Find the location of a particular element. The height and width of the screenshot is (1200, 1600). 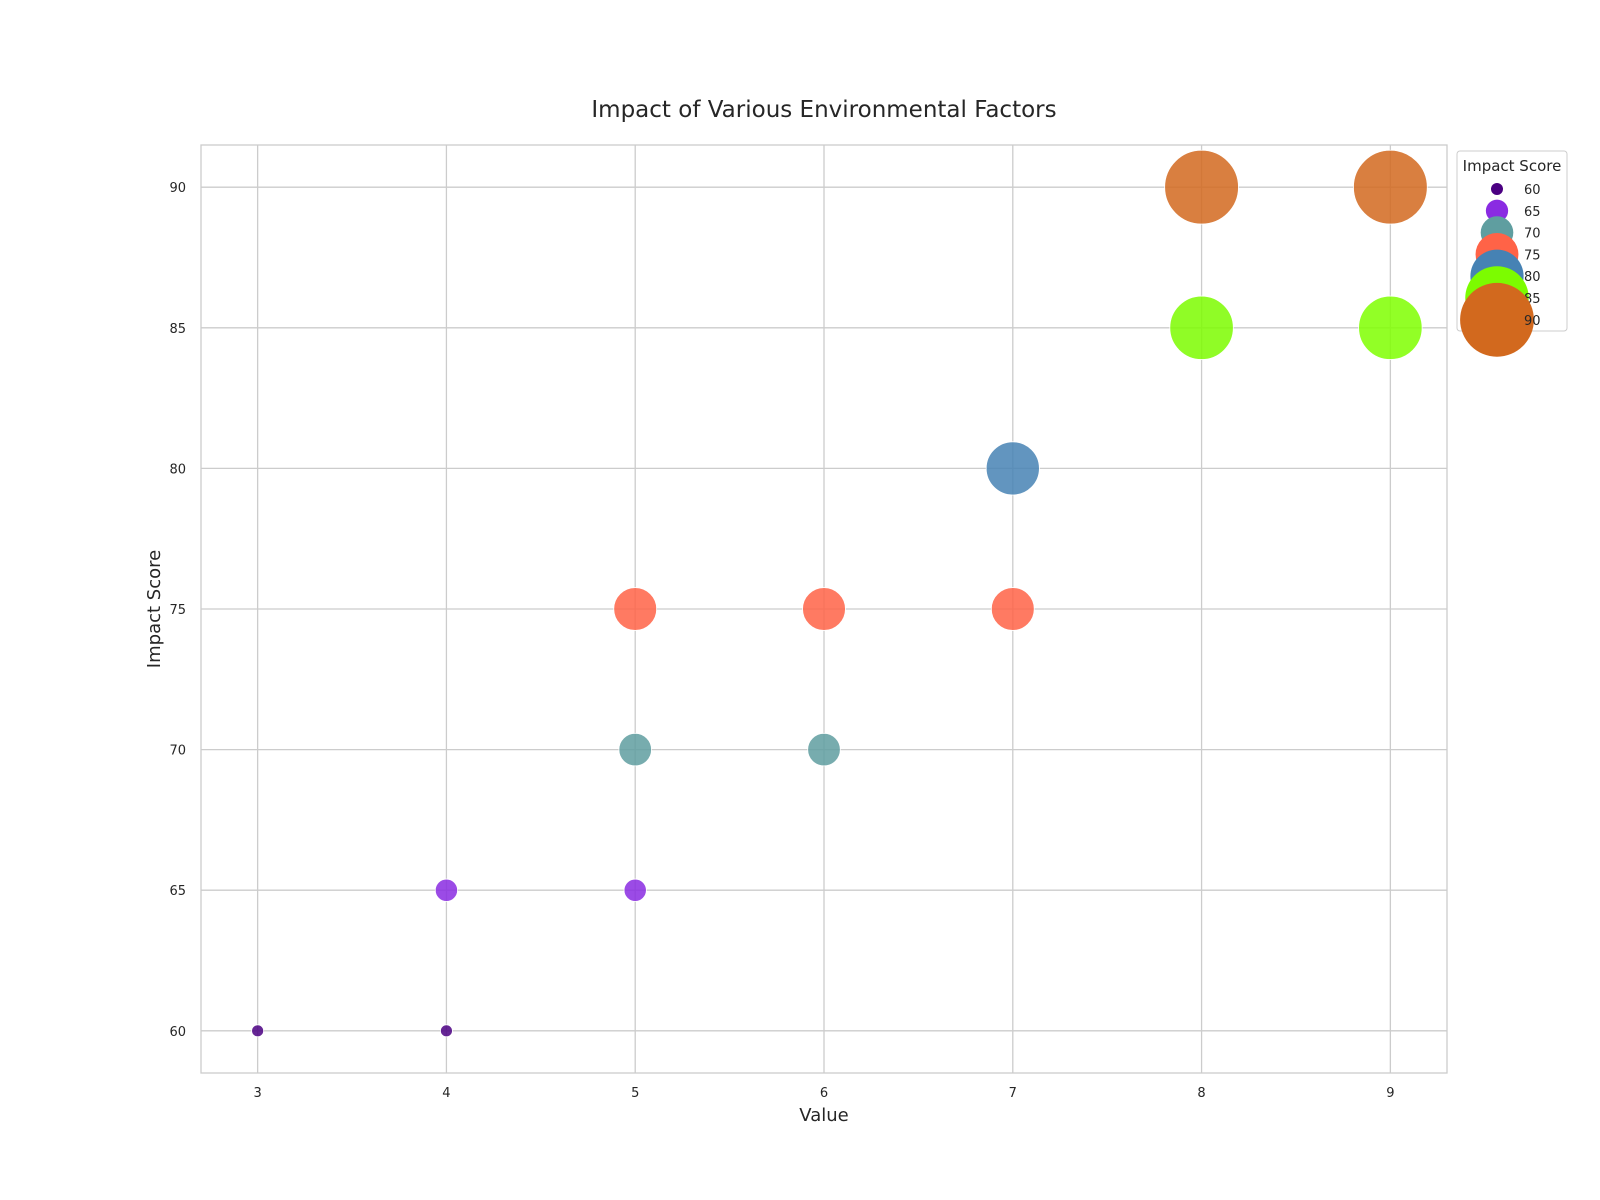

y-axis-ticks: 60 65 70 75 80 85 90 is located at coordinates (177, 610).